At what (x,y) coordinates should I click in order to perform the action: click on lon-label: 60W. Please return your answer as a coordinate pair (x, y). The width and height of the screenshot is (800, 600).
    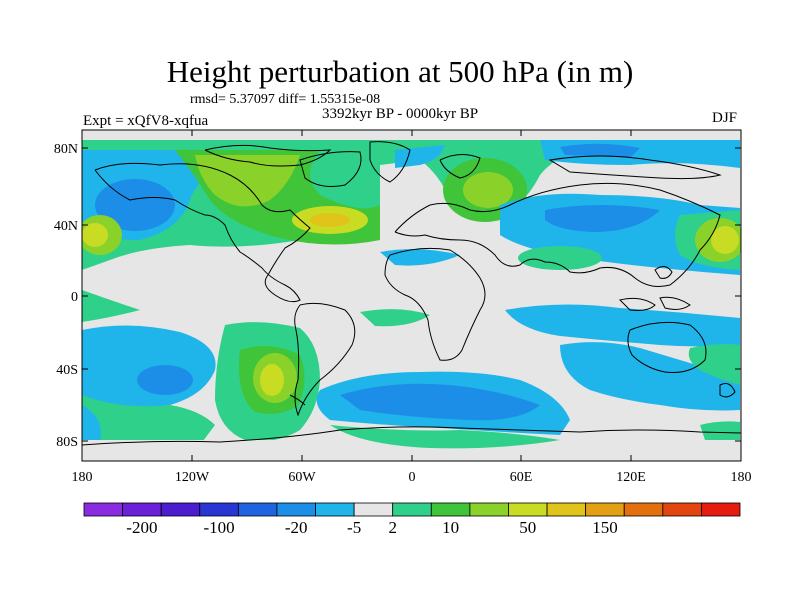
    Looking at the image, I should click on (302, 477).